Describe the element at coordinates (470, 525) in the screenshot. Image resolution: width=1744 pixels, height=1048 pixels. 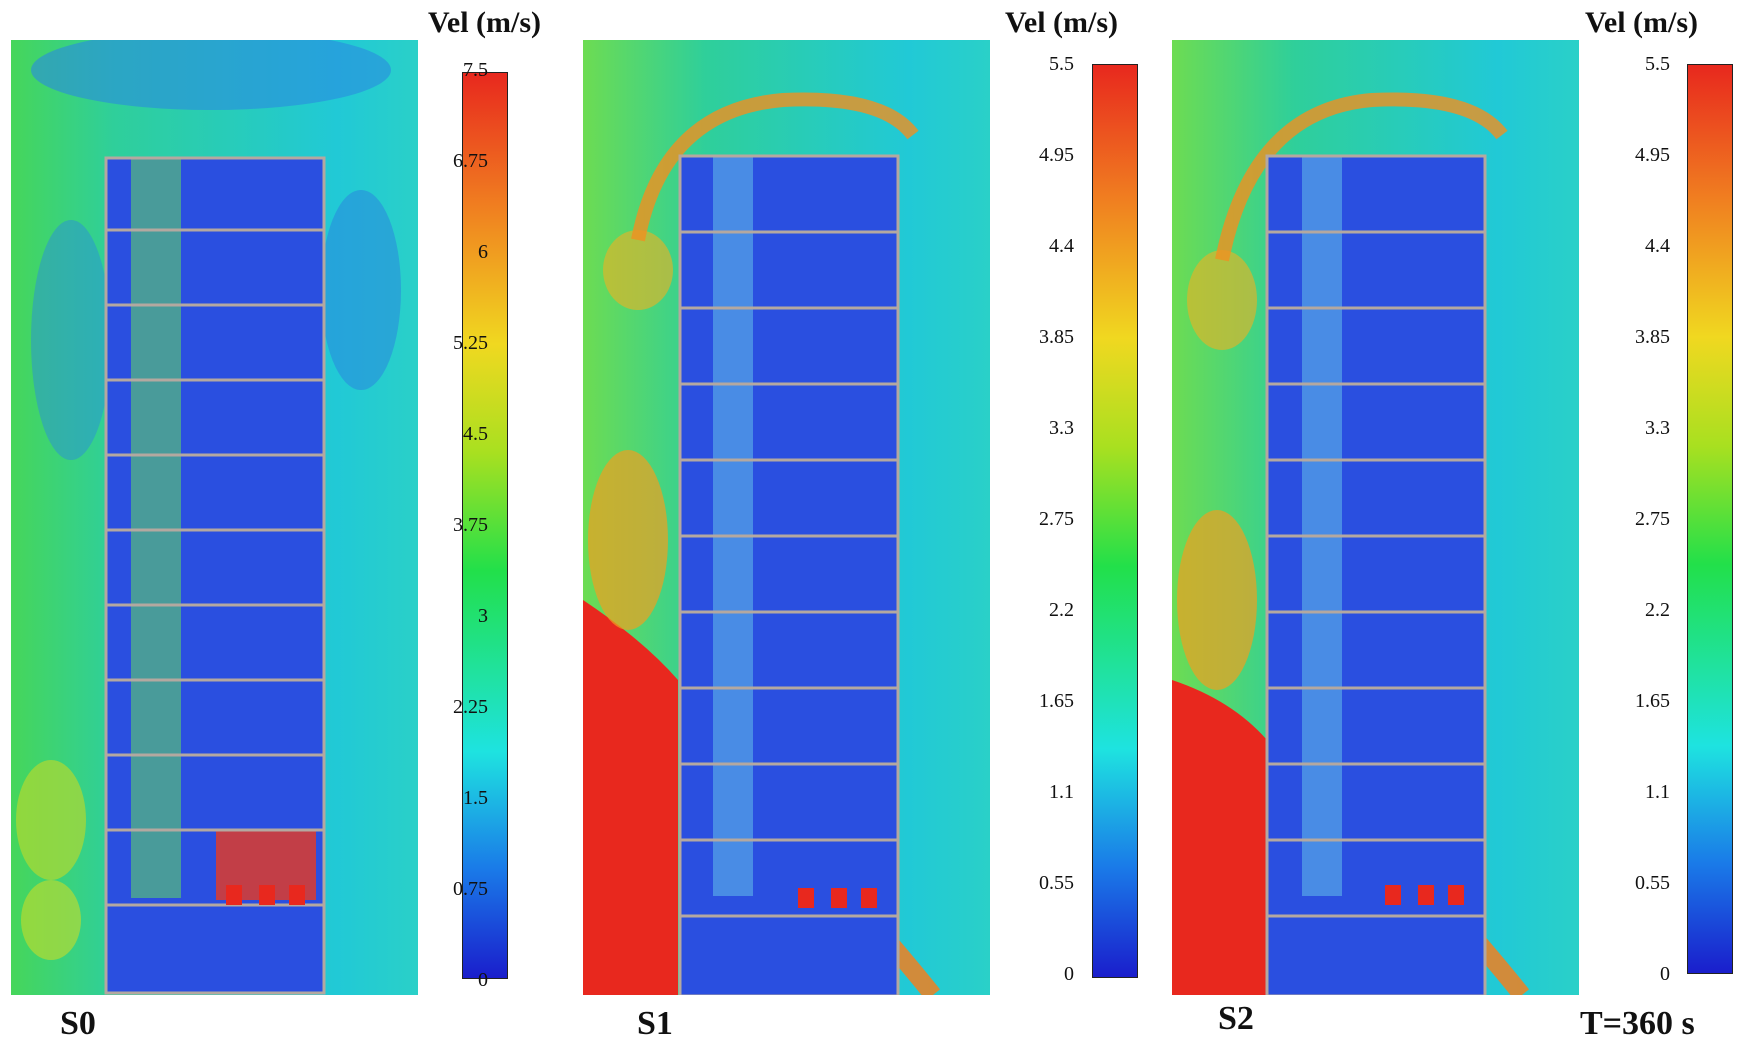
I see `tick: 3.75` at that location.